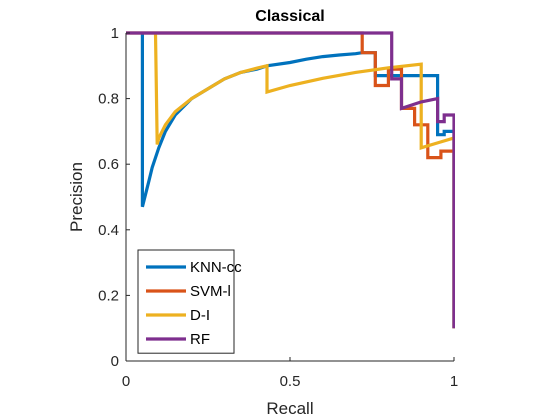 The width and height of the screenshot is (560, 420). I want to click on legend-label: D-I, so click(200, 315).